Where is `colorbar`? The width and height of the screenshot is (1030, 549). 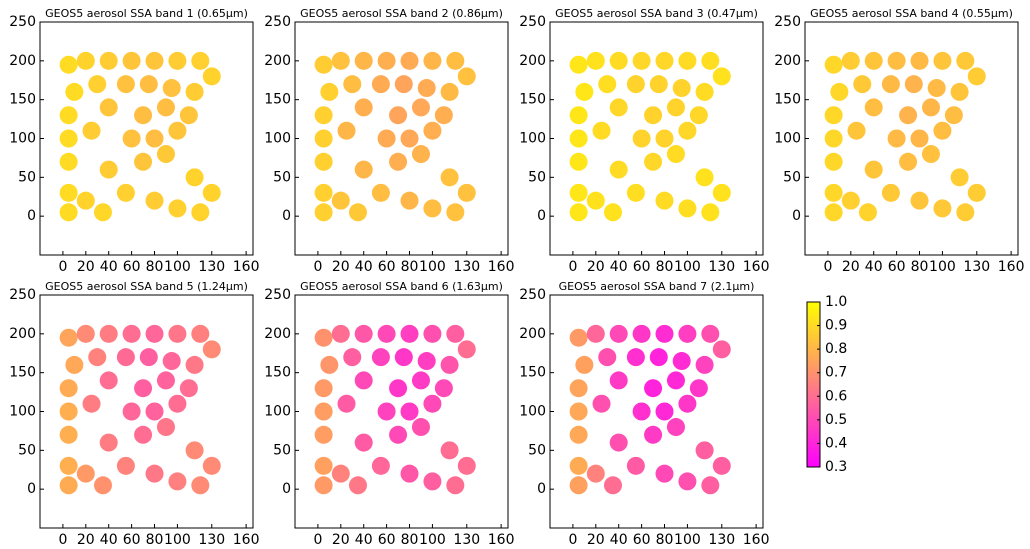
colorbar is located at coordinates (813, 384).